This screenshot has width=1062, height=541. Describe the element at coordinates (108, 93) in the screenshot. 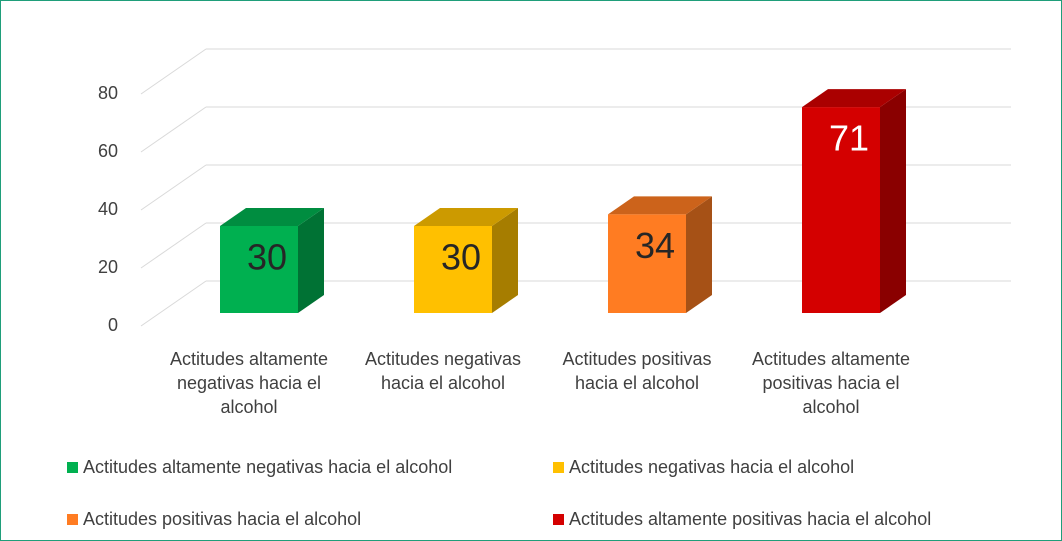

I see `y-tick-label: 80` at that location.